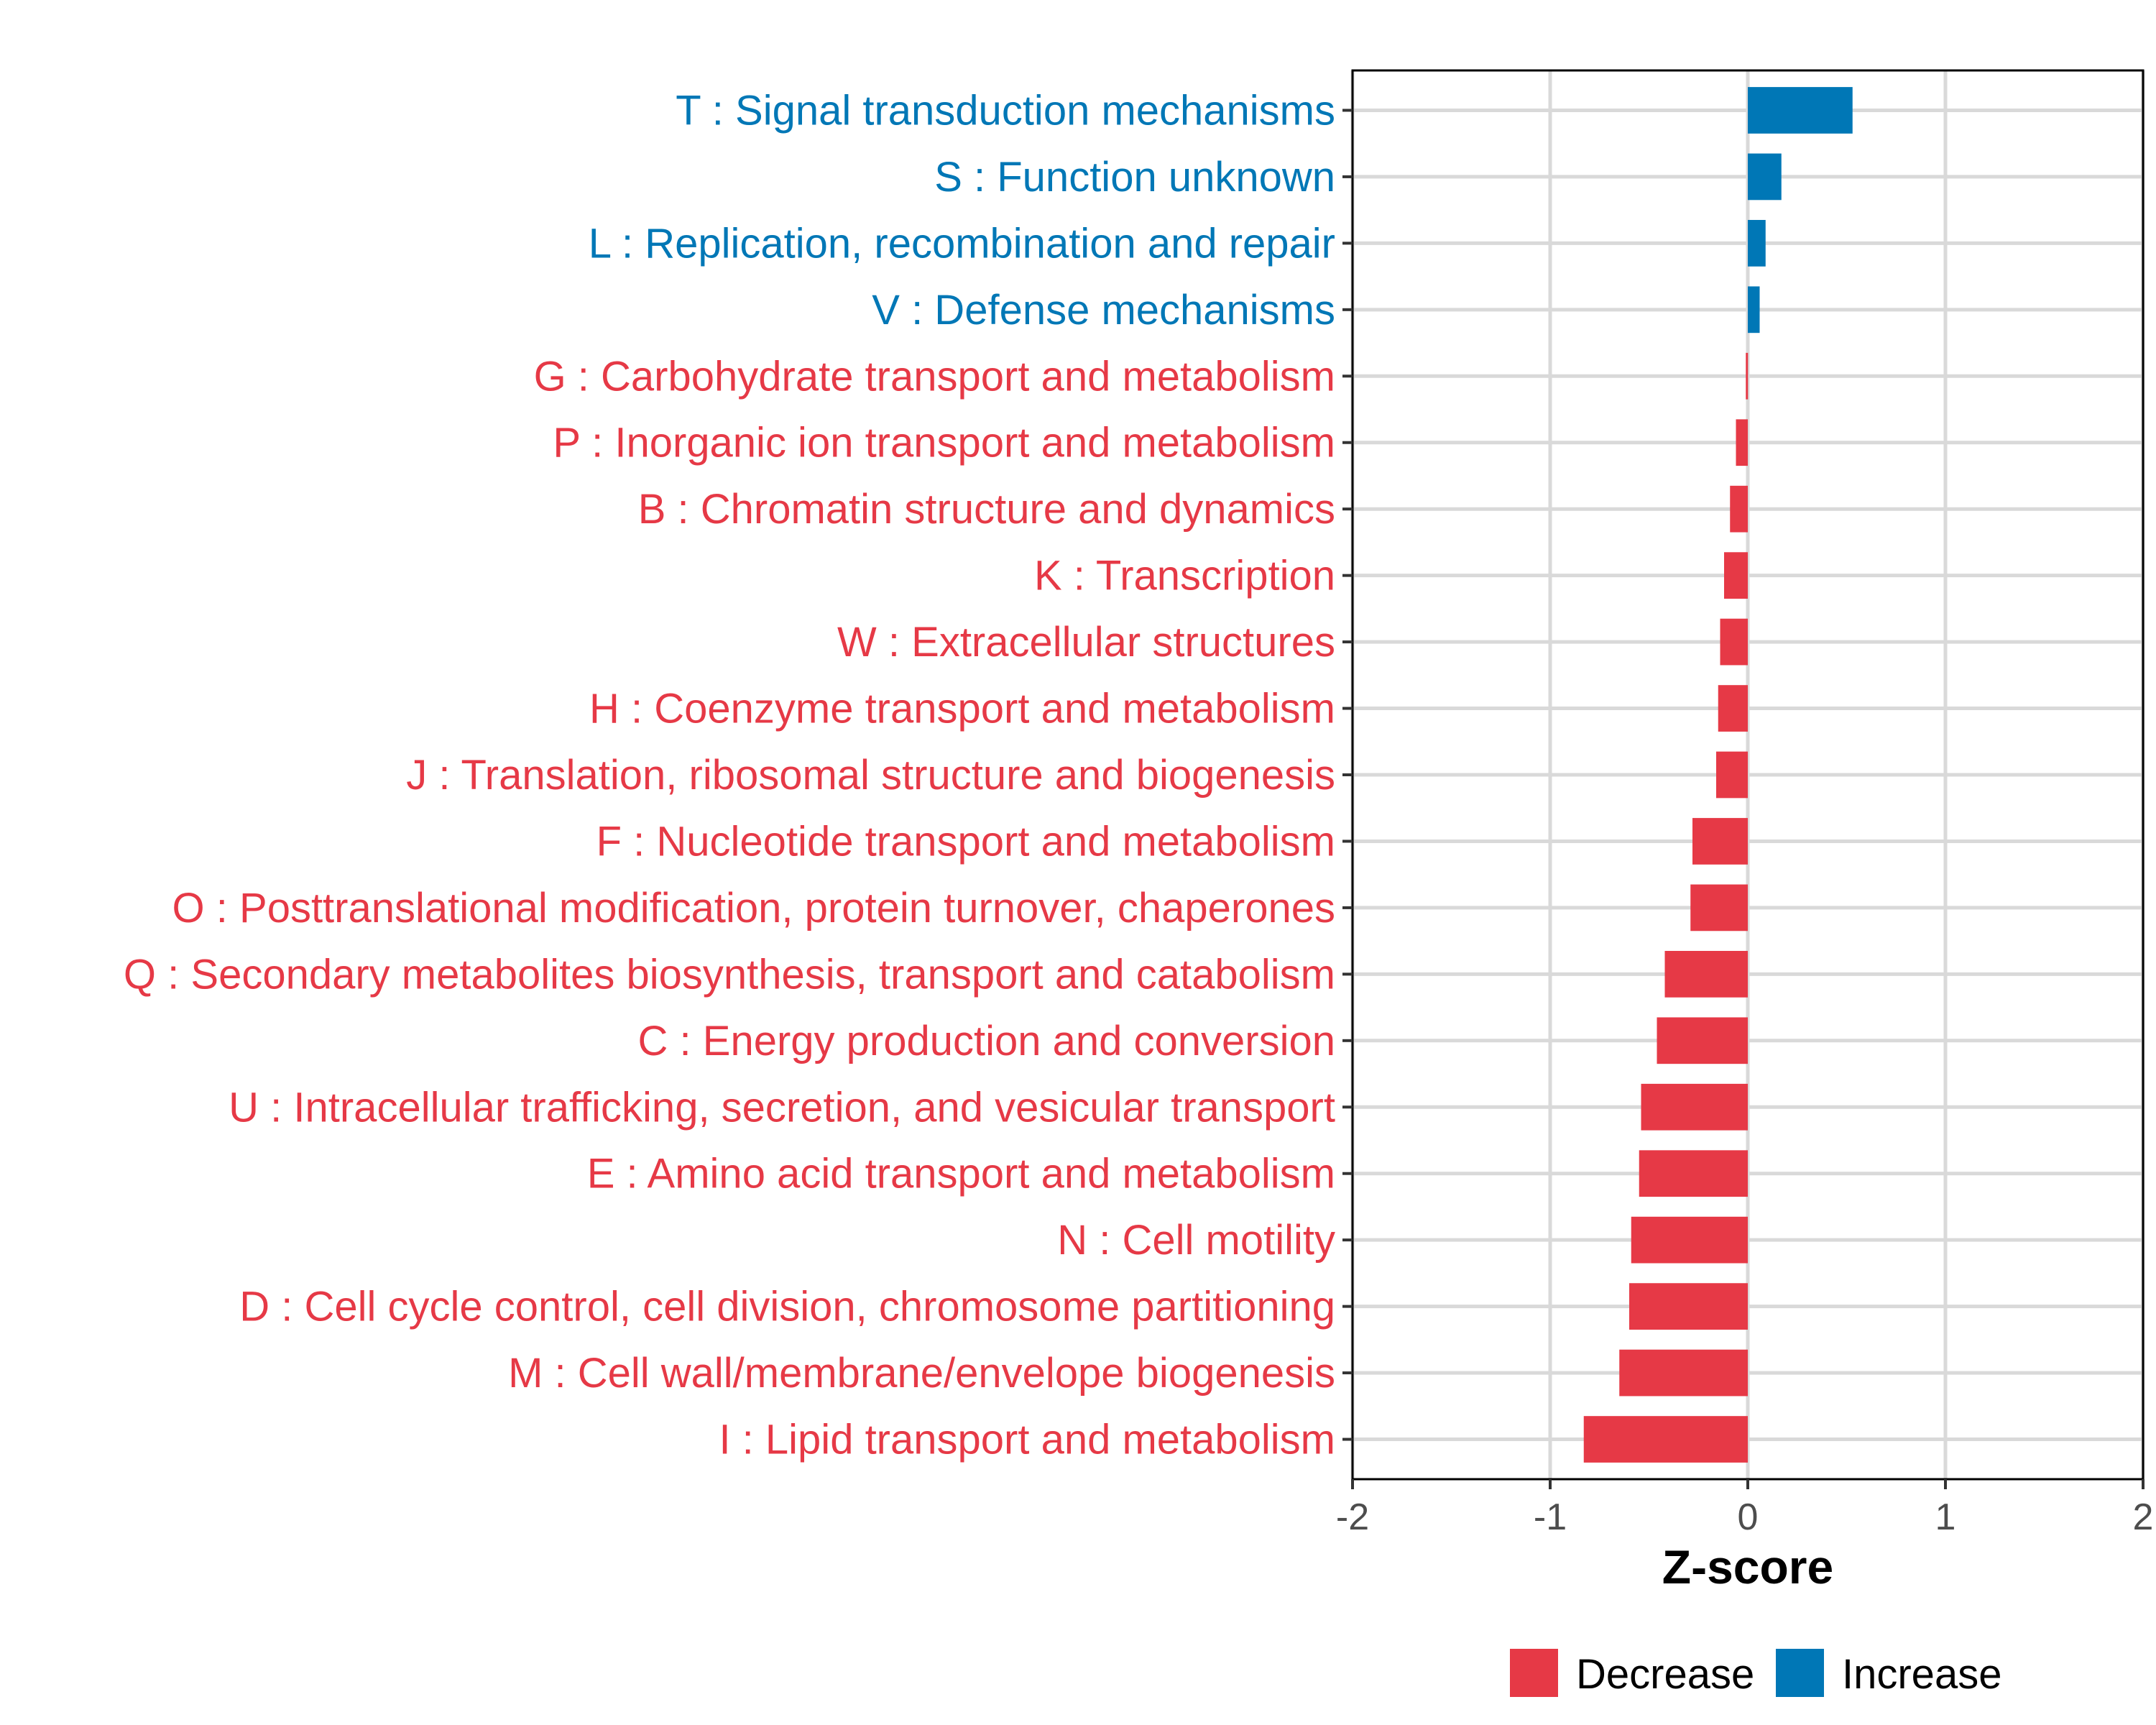 The image size is (2156, 1725). I want to click on y-tick-label: K : Transcription, so click(1184, 576).